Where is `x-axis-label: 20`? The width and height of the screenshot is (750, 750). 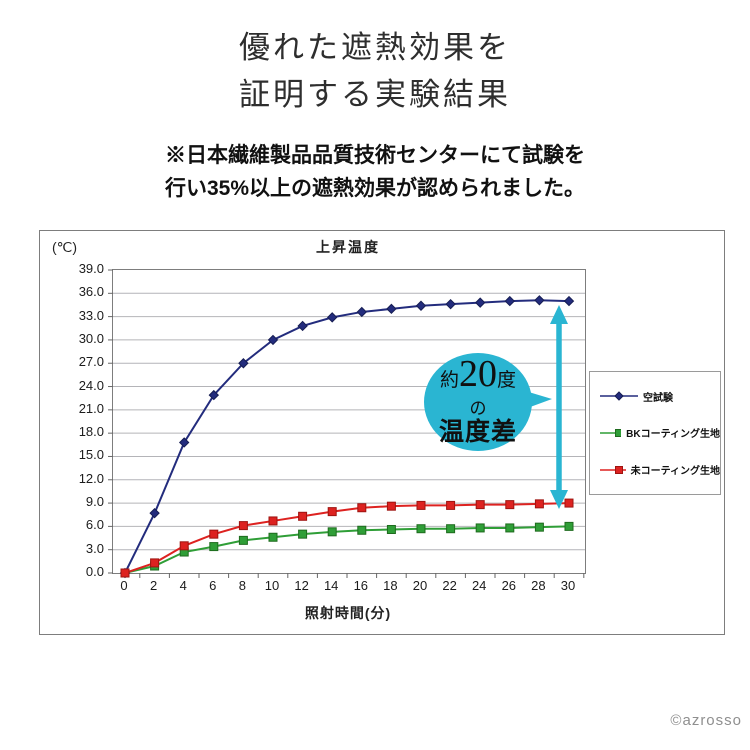 x-axis-label: 20 is located at coordinates (420, 585).